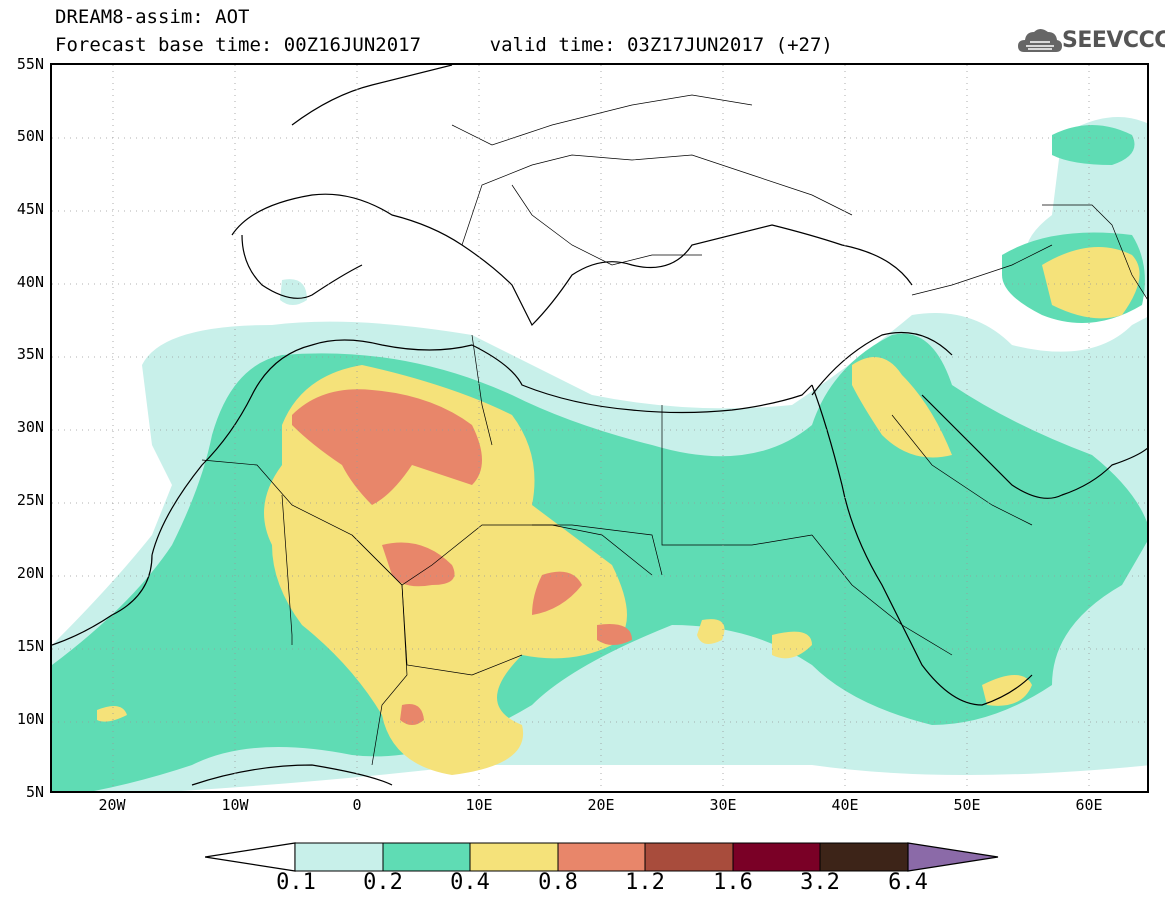 The width and height of the screenshot is (1165, 905). I want to click on map-title: DREAM8-assim: AOT, so click(152, 17).